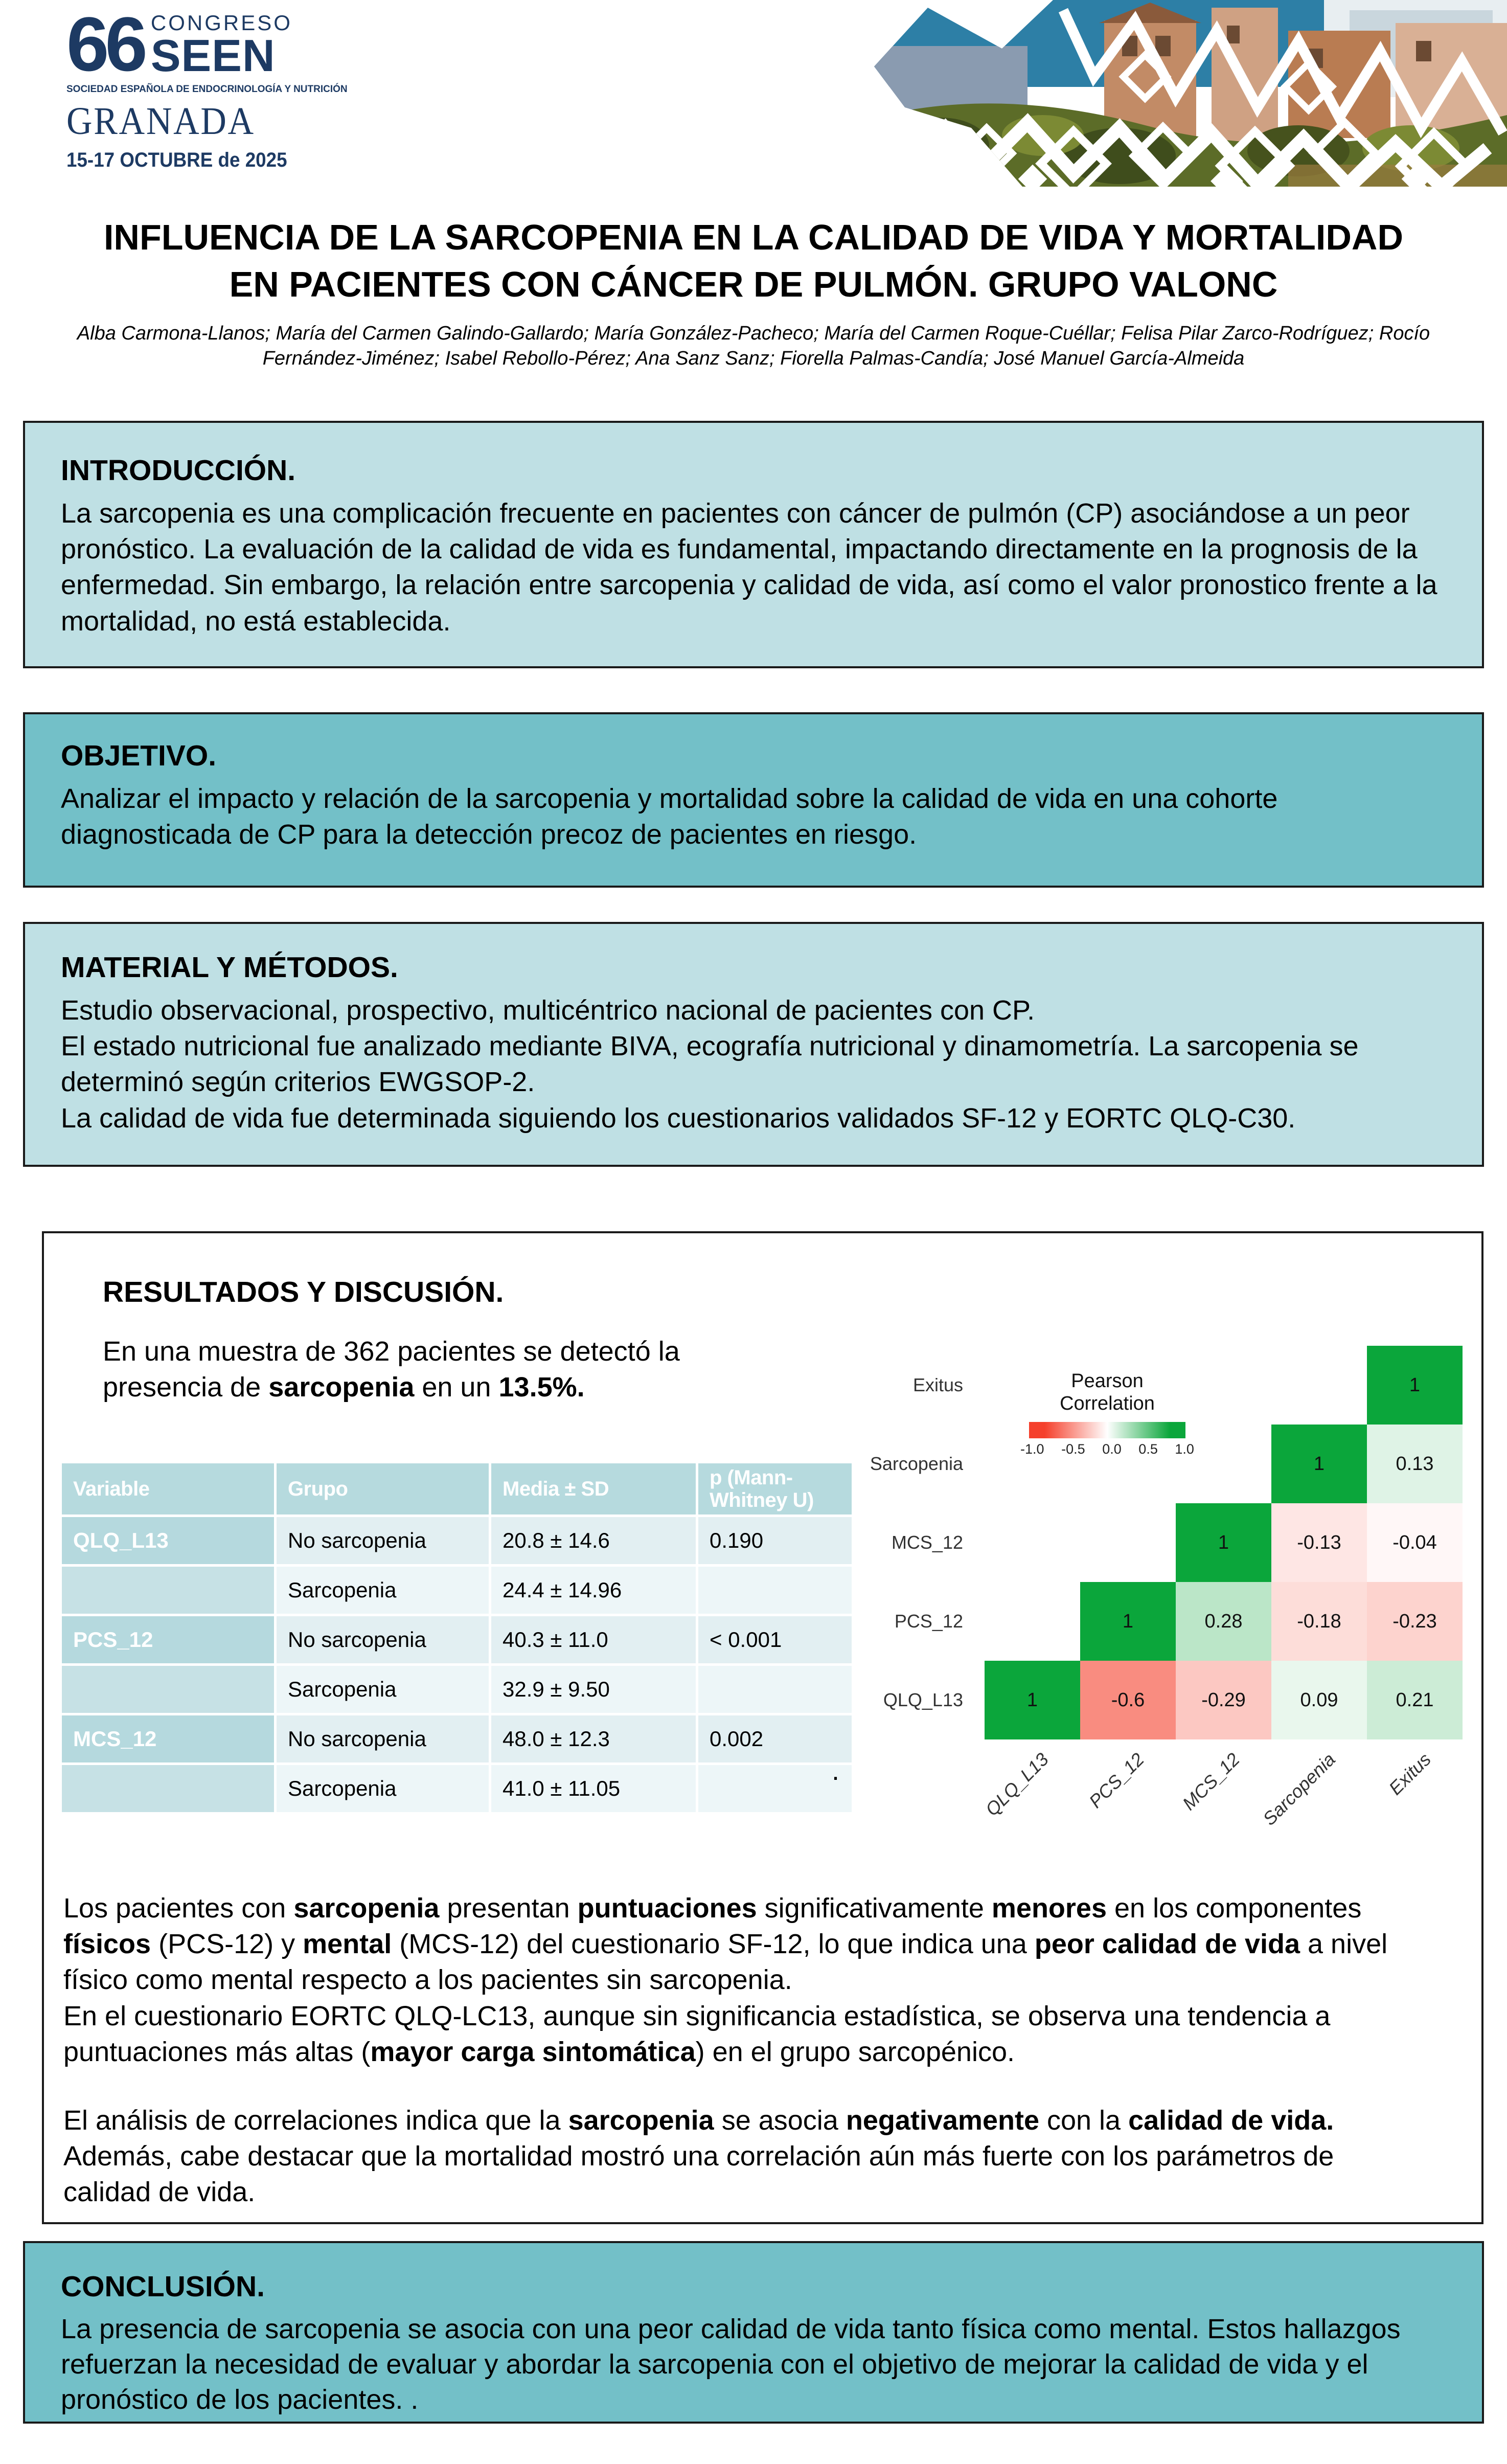 The width and height of the screenshot is (1507, 2464). I want to click on logo-number: 66, so click(107, 44).